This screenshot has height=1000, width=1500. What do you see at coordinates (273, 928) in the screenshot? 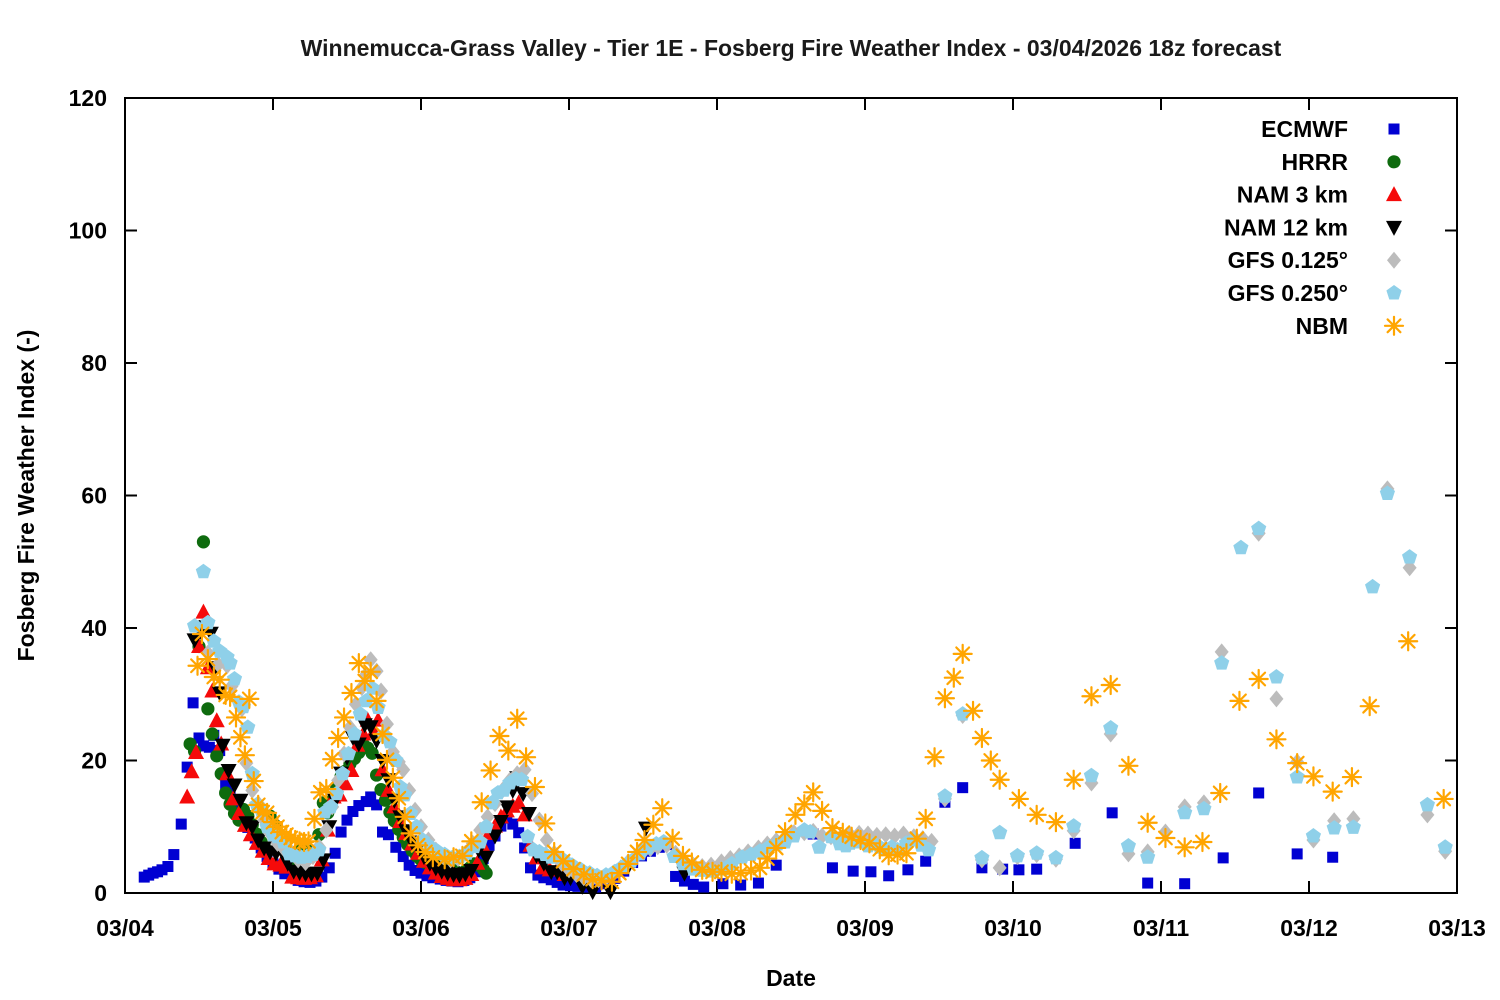
I see `x-tick-label: 03/05` at bounding box center [273, 928].